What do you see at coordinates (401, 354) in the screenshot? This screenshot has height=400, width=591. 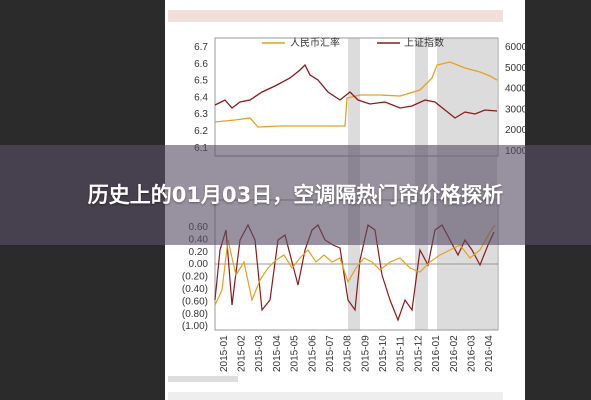 I see `x-tick-label: 2015-11` at bounding box center [401, 354].